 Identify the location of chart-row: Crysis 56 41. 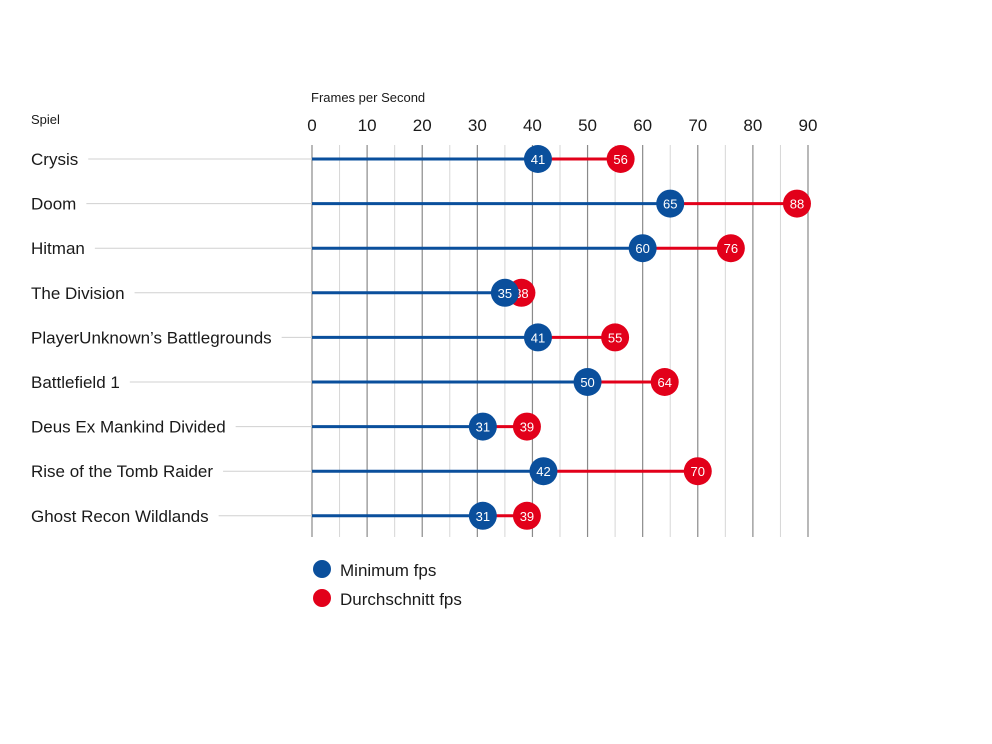
(333, 159).